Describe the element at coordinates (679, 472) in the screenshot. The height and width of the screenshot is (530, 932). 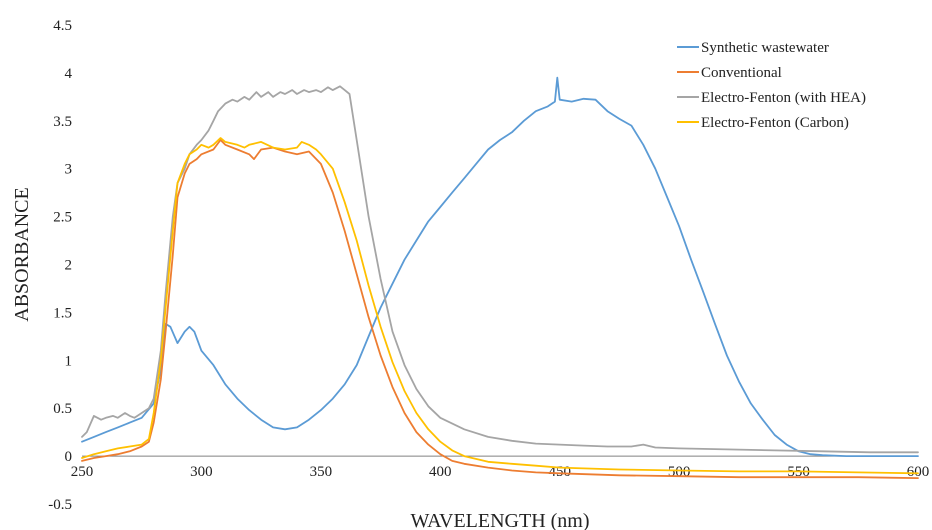
I see `x-tick-label: 500` at that location.